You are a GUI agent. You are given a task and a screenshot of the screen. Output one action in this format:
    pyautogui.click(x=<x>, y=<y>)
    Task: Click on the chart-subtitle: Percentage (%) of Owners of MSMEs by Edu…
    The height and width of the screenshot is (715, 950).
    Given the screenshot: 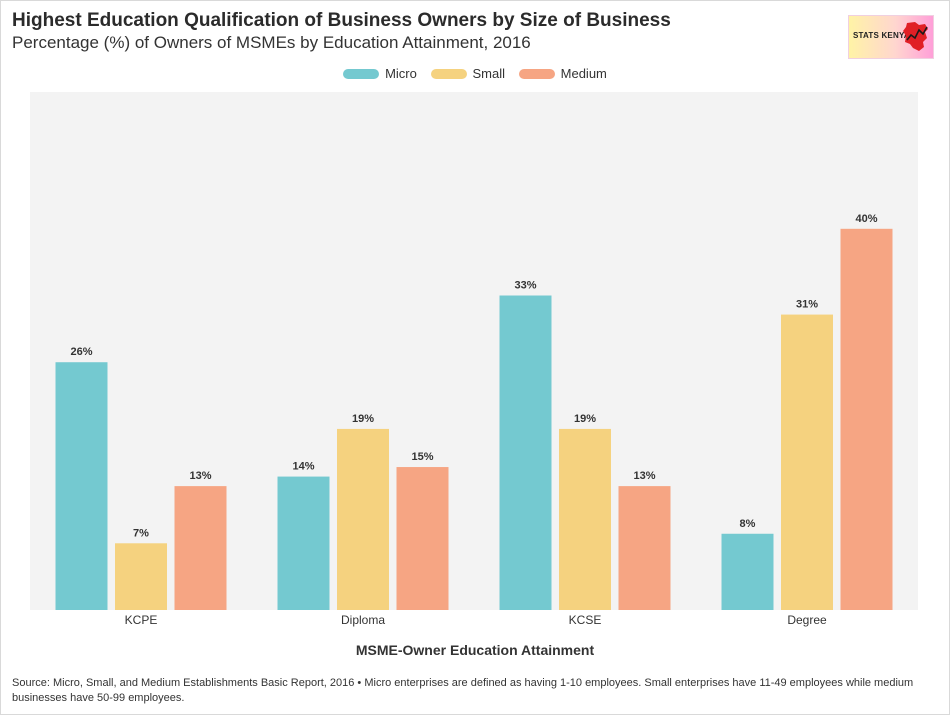 What is the action you would take?
    pyautogui.click(x=271, y=42)
    